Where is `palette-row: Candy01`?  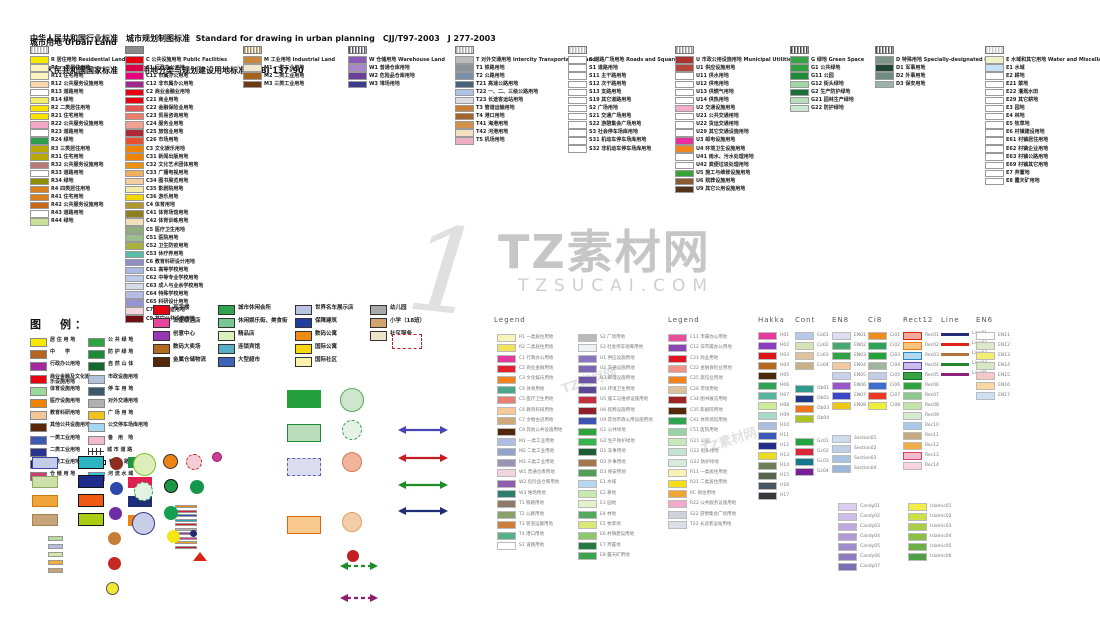 palette-row: Candy01 is located at coordinates (859, 507).